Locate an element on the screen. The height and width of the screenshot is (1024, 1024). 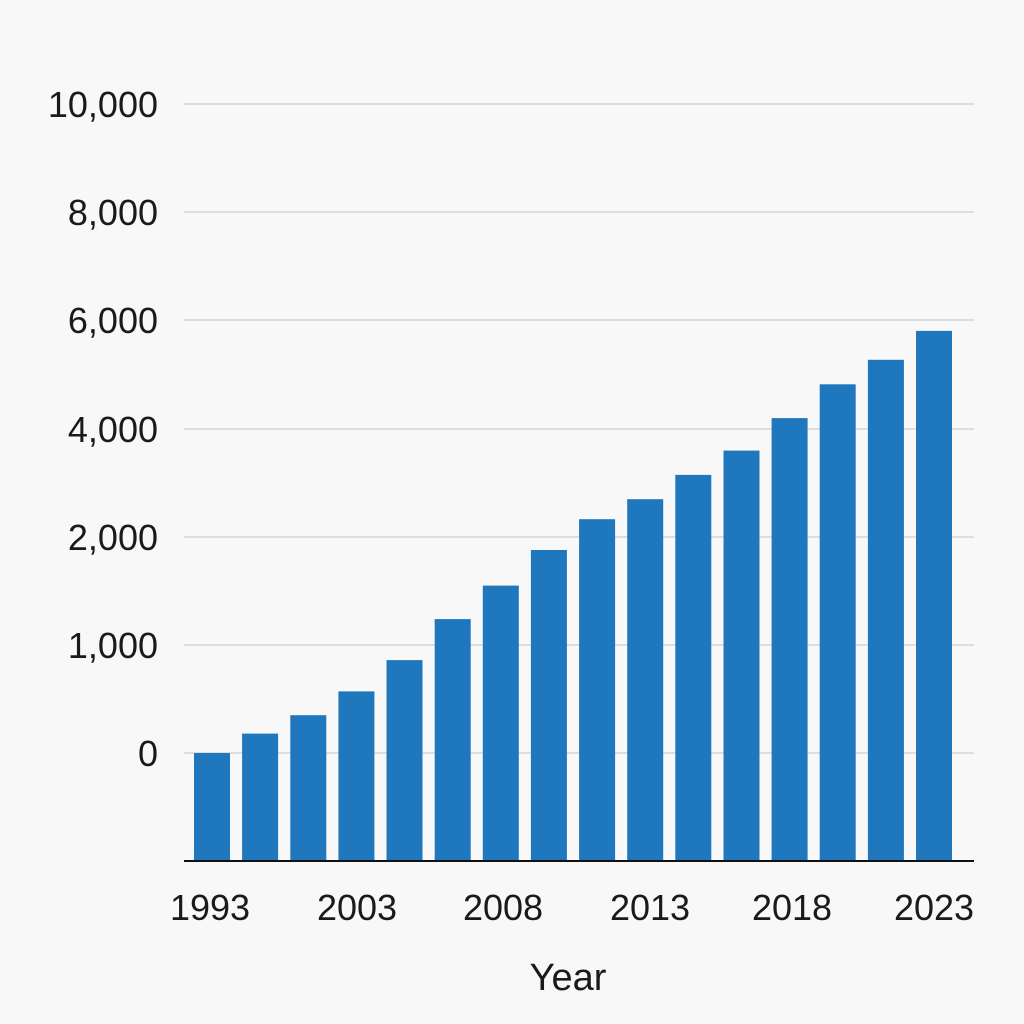
bar-2011 is located at coordinates (645, 680).